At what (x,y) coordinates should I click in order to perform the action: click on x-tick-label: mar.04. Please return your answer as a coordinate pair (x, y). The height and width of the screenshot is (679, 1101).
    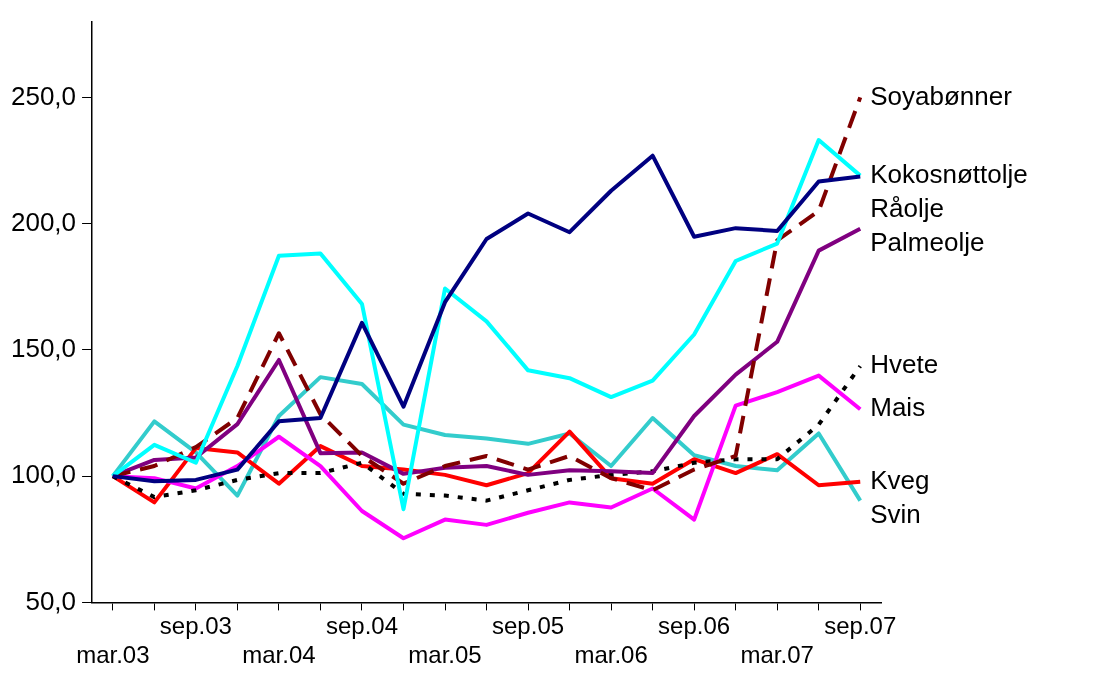
    Looking at the image, I should click on (279, 655).